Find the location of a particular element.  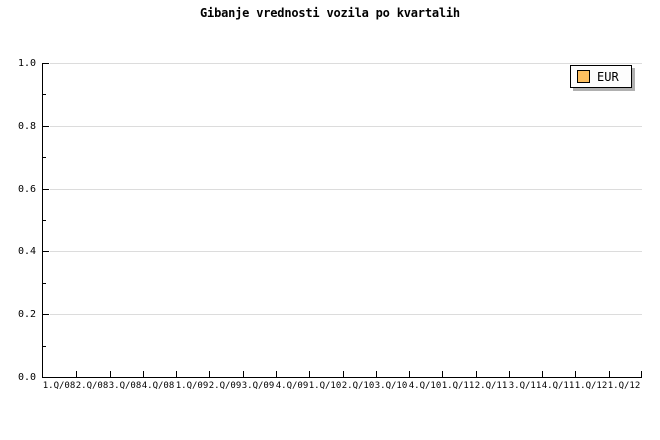

legend: EUR is located at coordinates (601, 76).